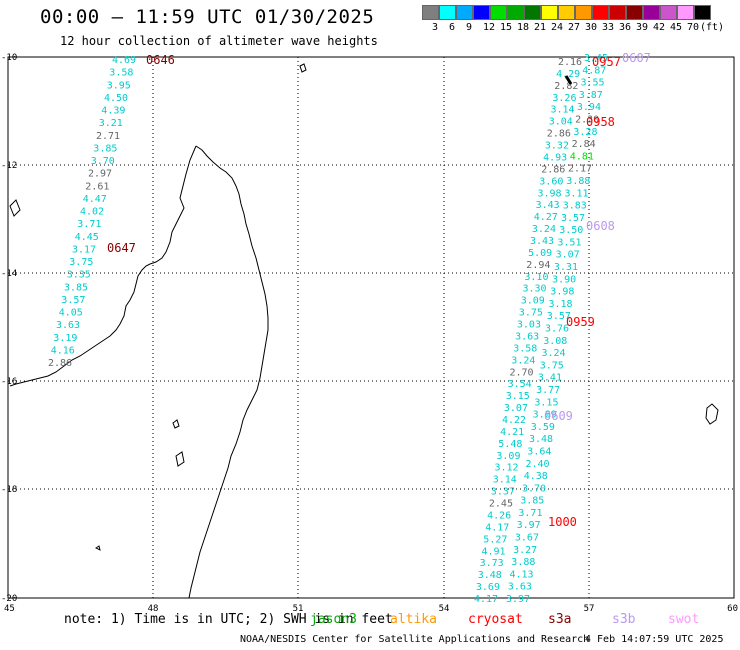 The image size is (740, 650). I want to click on west-track-value: 3.70, so click(103, 161).